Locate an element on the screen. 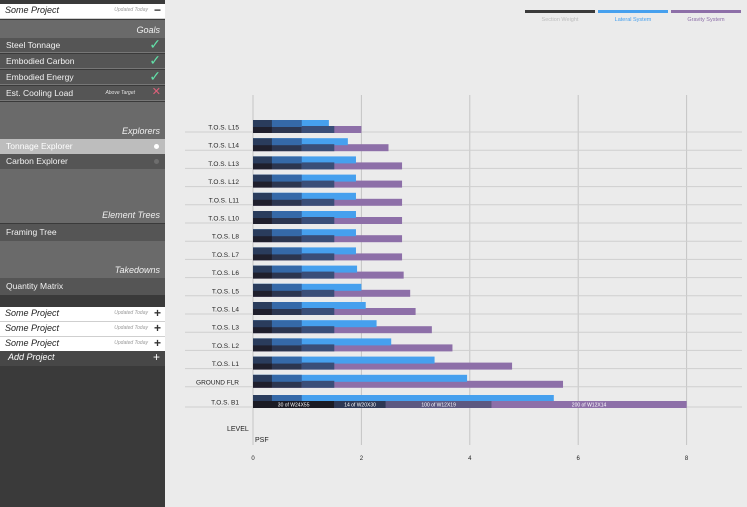 The image size is (747, 507). explorer-tonnage: Tonnage Explorer is located at coordinates (82, 146).